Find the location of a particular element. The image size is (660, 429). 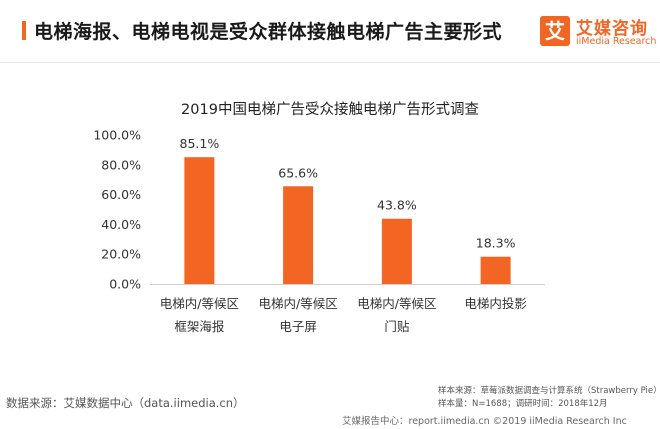

x-tick-label: 电梯内投影 is located at coordinates (495, 303).